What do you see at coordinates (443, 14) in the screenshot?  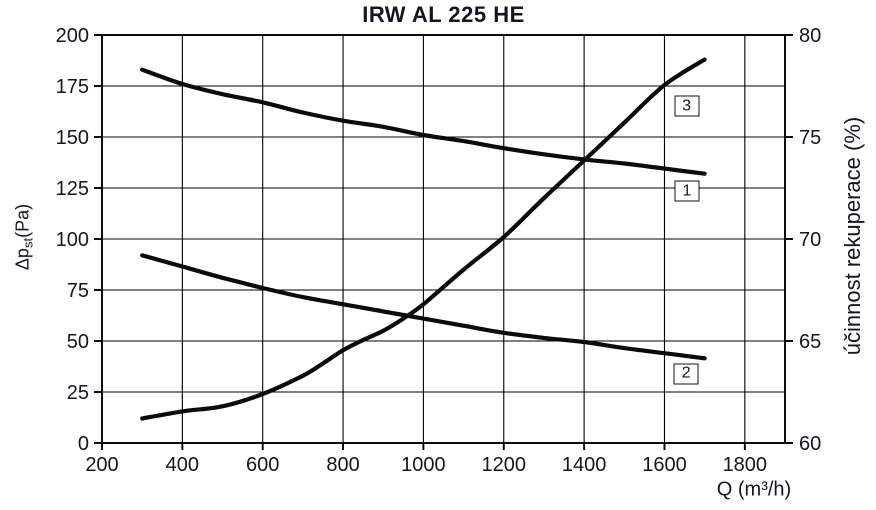 I see `chart-title: IRW AL 225 HE` at bounding box center [443, 14].